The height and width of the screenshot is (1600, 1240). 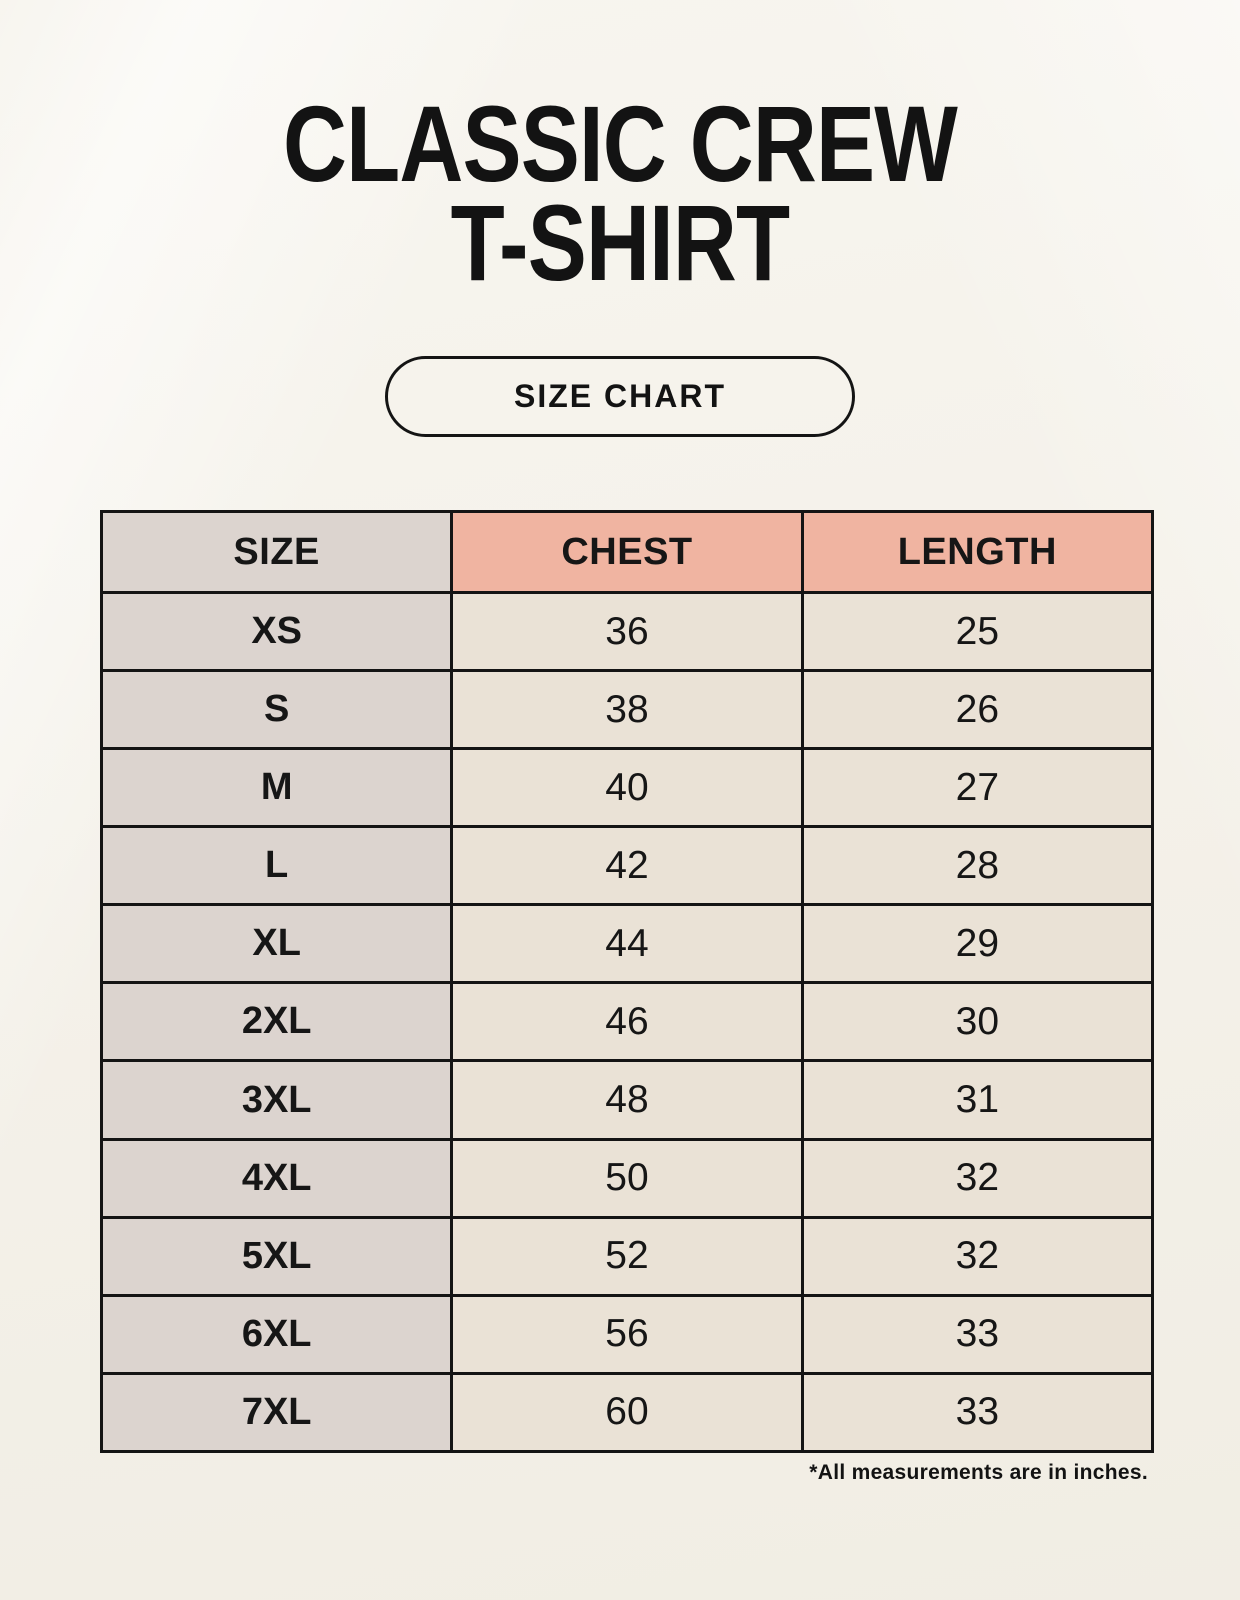 I want to click on title-line-2: T-SHIRT, so click(x=620, y=243).